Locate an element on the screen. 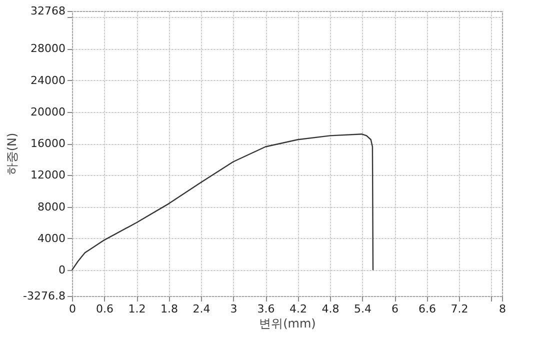 This screenshot has width=540, height=339. x-tick-label: 6 is located at coordinates (395, 309).